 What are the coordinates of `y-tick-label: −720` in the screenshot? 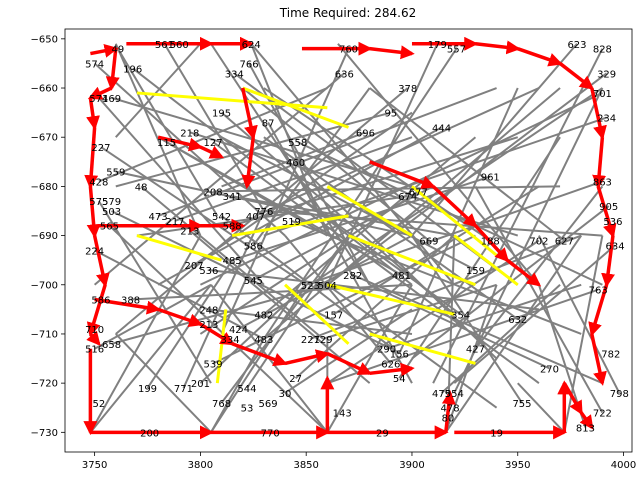 It's located at (44, 384).